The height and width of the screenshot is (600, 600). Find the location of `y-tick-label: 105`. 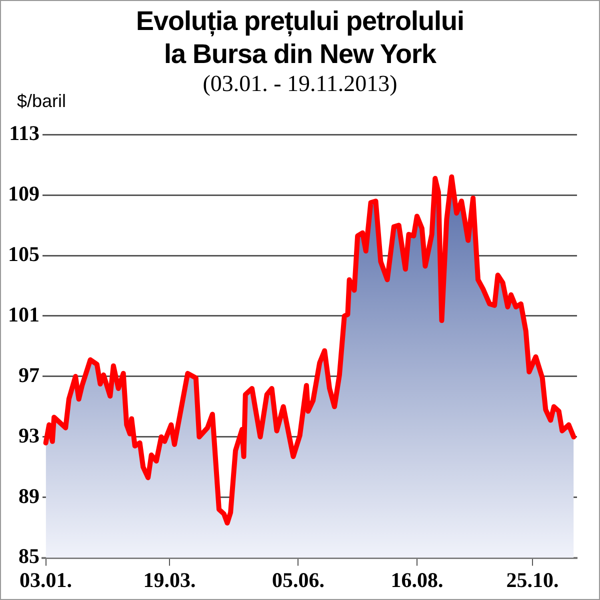

y-tick-label: 105 is located at coordinates (24, 254).